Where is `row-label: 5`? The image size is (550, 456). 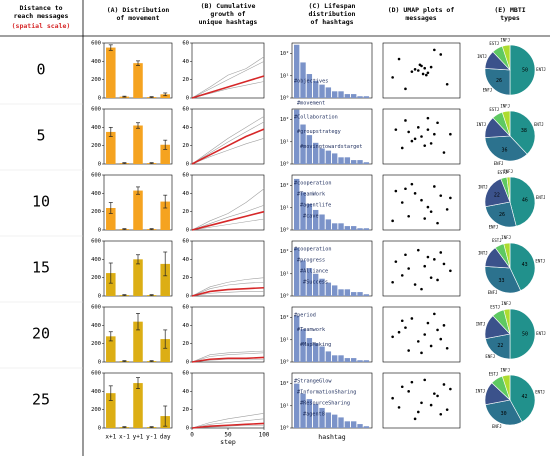 row-label: 5 is located at coordinates (40, 136).